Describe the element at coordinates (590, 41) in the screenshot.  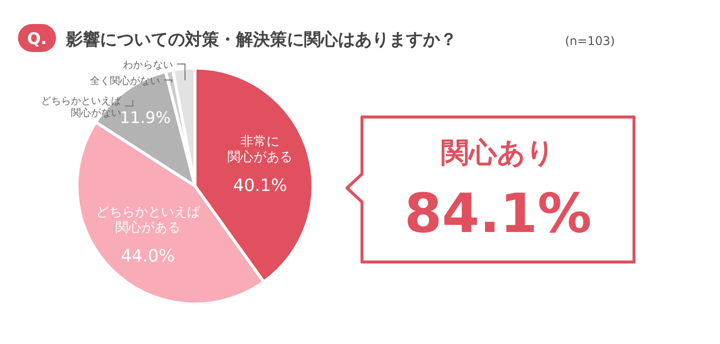
I see `text: (n=103)` at that location.